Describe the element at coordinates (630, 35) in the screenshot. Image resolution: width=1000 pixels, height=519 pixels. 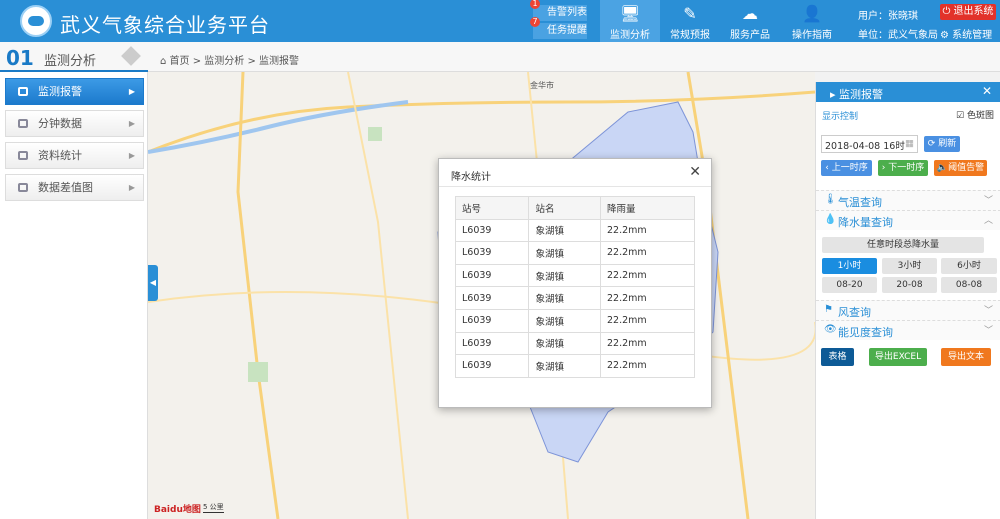
I see `nav-label: 监测分析` at that location.